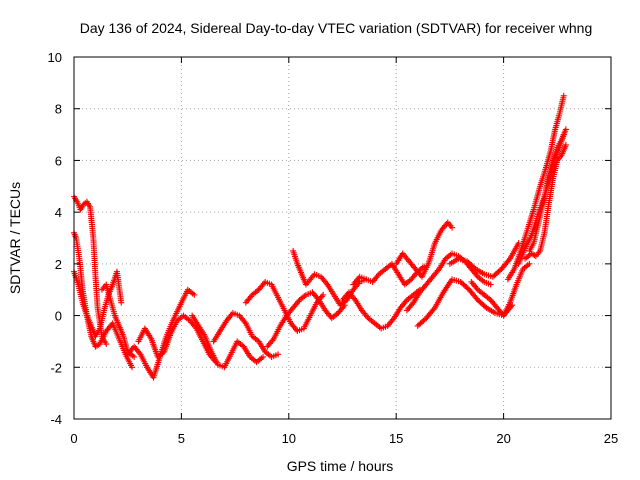 This screenshot has width=640, height=480. Describe the element at coordinates (56, 367) in the screenshot. I see `y-tick-label: -2` at that location.